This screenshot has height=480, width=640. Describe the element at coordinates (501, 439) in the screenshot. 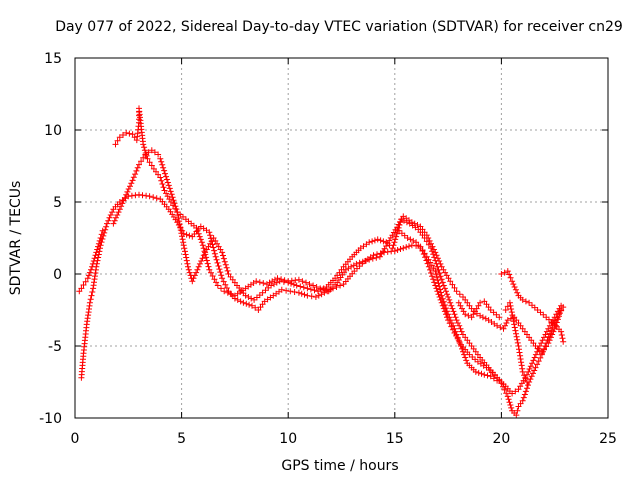

I see `x-tick-label: 20` at that location.